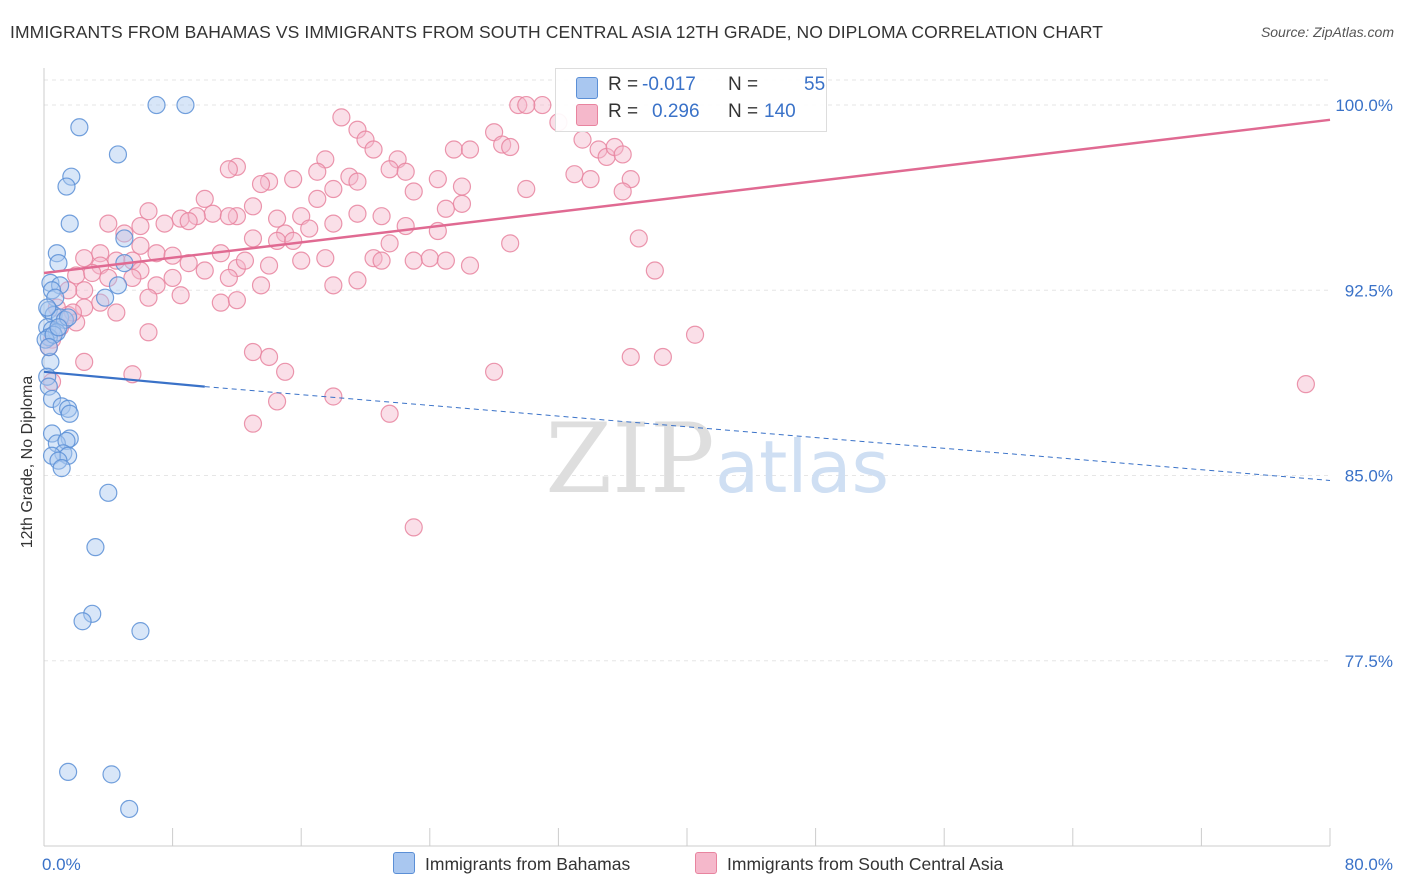  What do you see at coordinates (115, 457) in the screenshot?
I see `series-bahamas` at bounding box center [115, 457].